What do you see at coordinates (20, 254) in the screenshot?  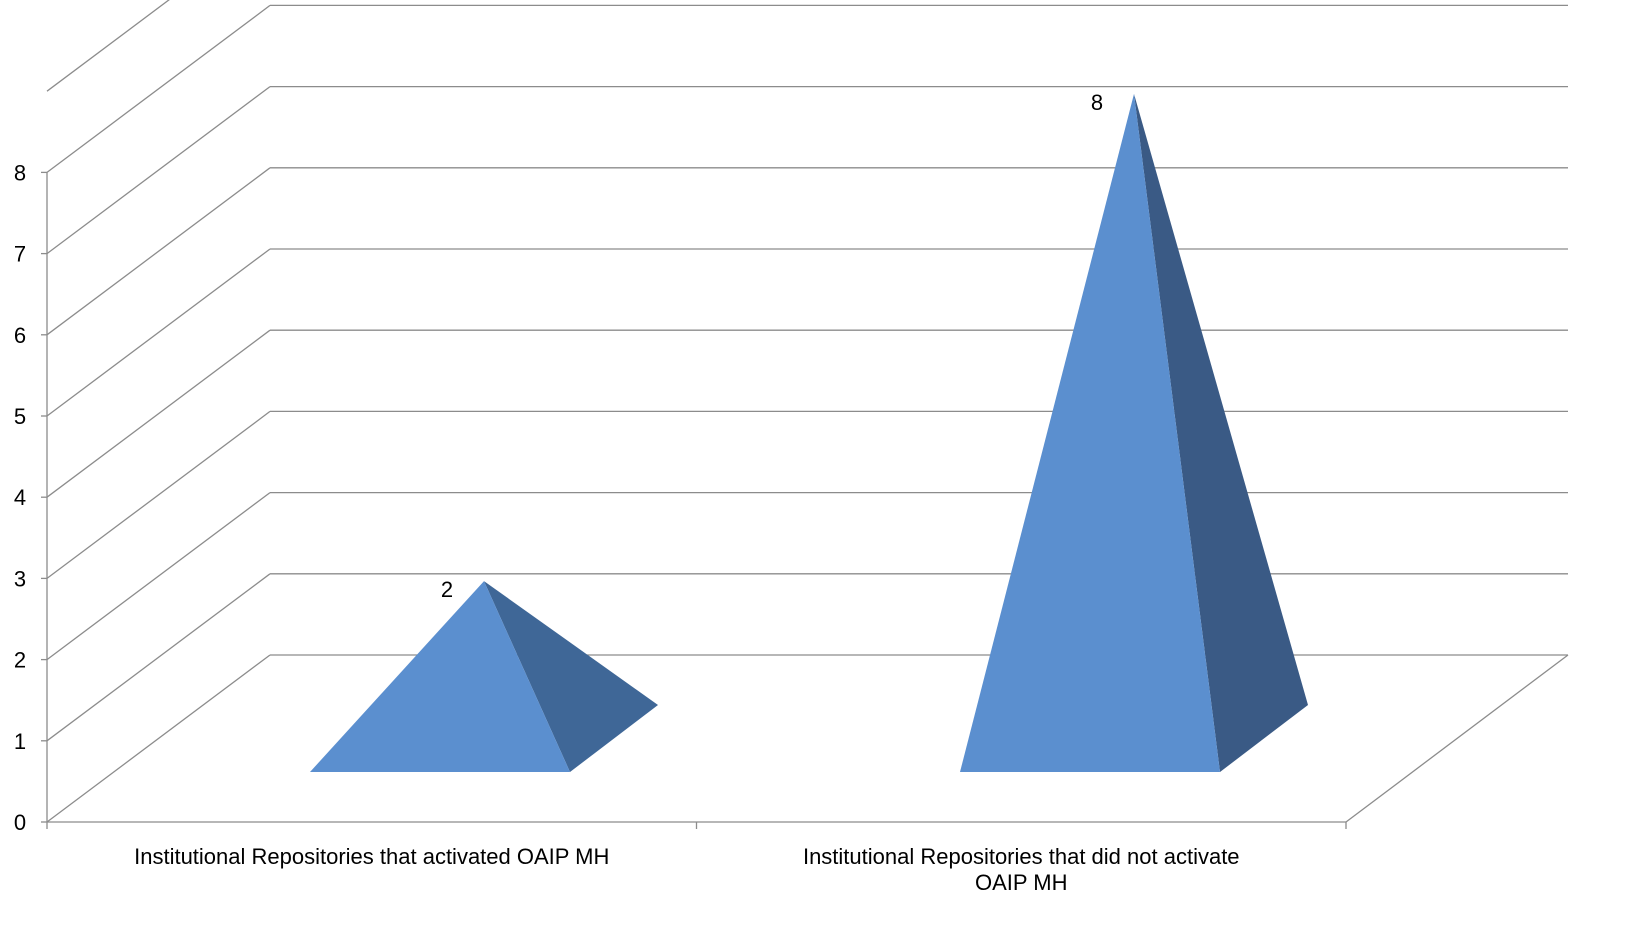 I see `y-tick-label: 7` at bounding box center [20, 254].